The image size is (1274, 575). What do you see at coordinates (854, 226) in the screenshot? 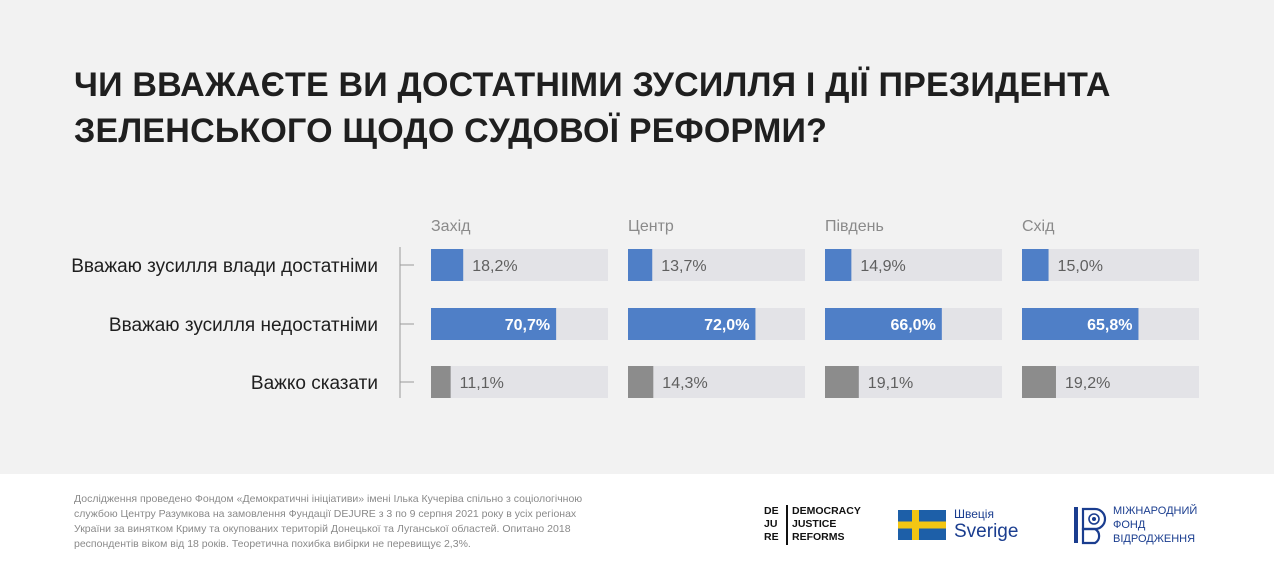
I see `region-header: Південь` at bounding box center [854, 226].